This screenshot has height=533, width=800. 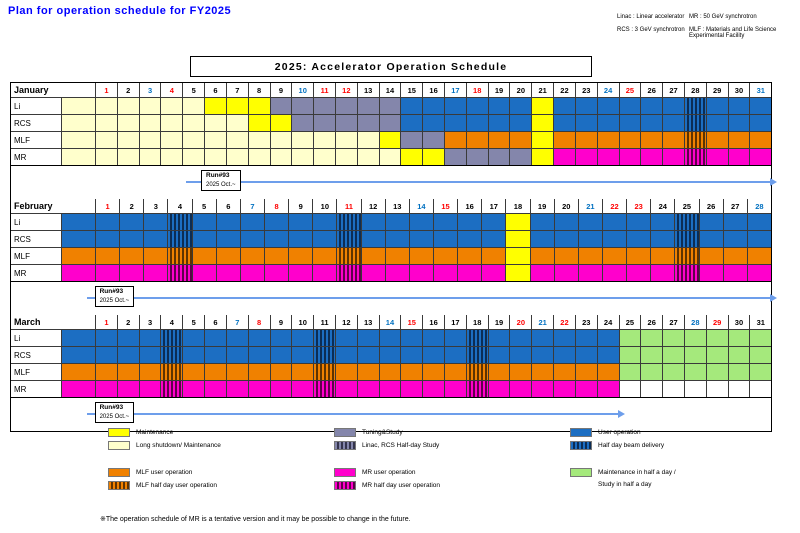 What do you see at coordinates (411, 90) in the screenshot?
I see `day-number: 15` at bounding box center [411, 90].